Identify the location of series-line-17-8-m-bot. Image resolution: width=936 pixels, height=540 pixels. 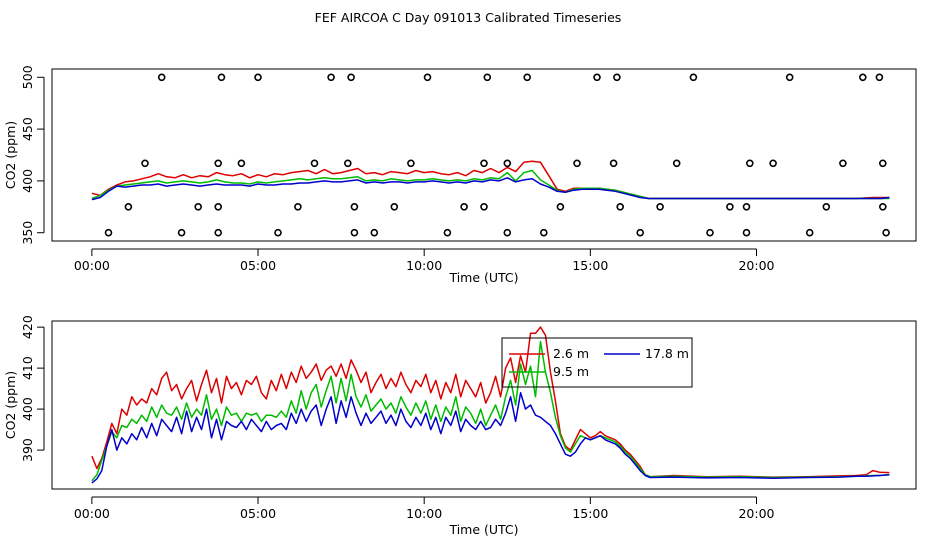
(490, 437).